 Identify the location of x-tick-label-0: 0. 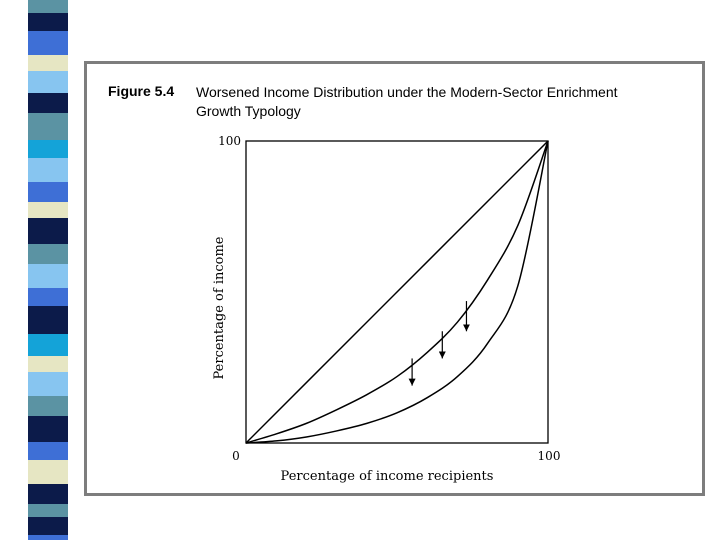
(236, 456).